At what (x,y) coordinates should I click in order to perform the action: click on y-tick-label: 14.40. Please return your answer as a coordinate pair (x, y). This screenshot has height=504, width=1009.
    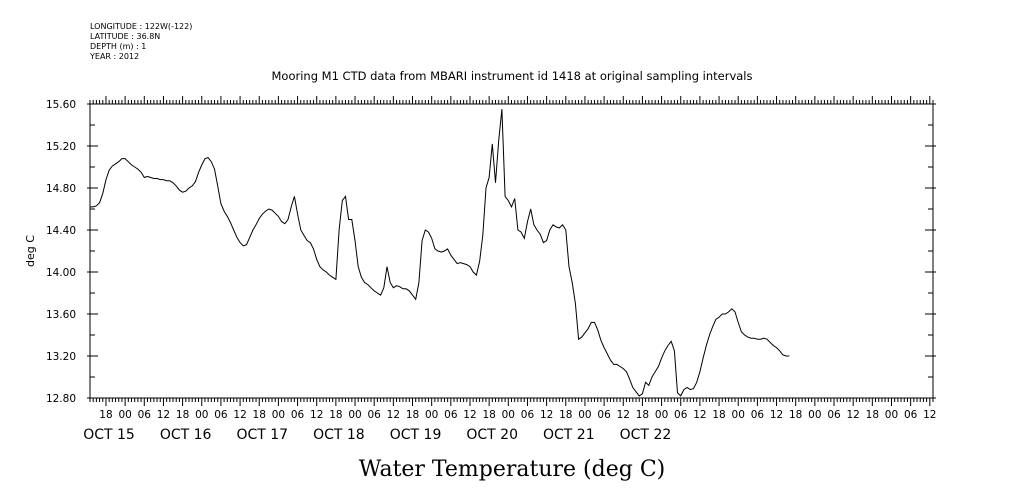
    Looking at the image, I should click on (61, 231).